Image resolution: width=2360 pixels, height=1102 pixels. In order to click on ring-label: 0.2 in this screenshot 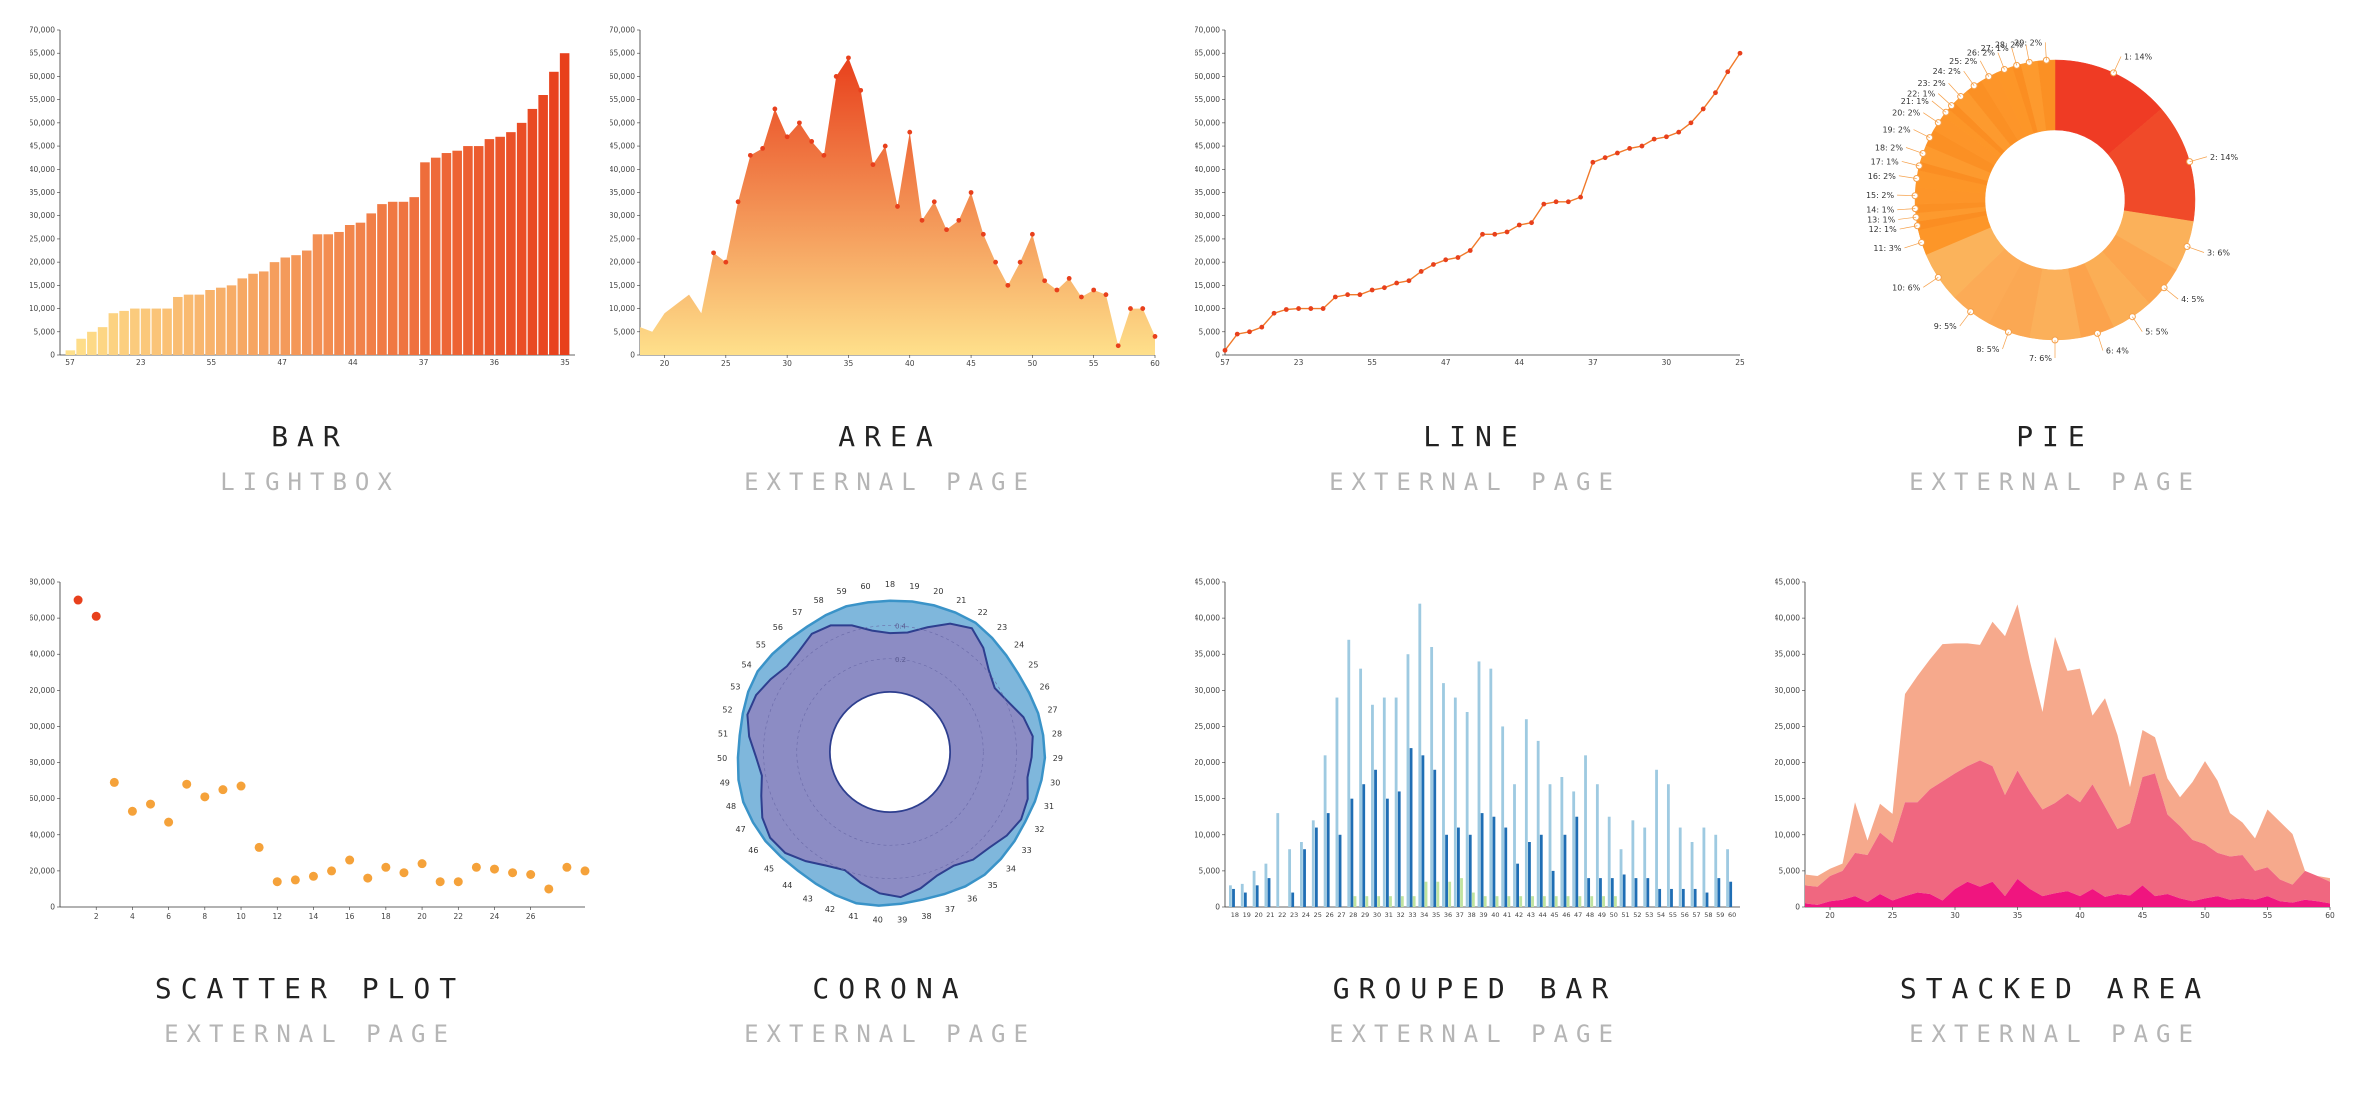, I will do `click(900, 660)`.